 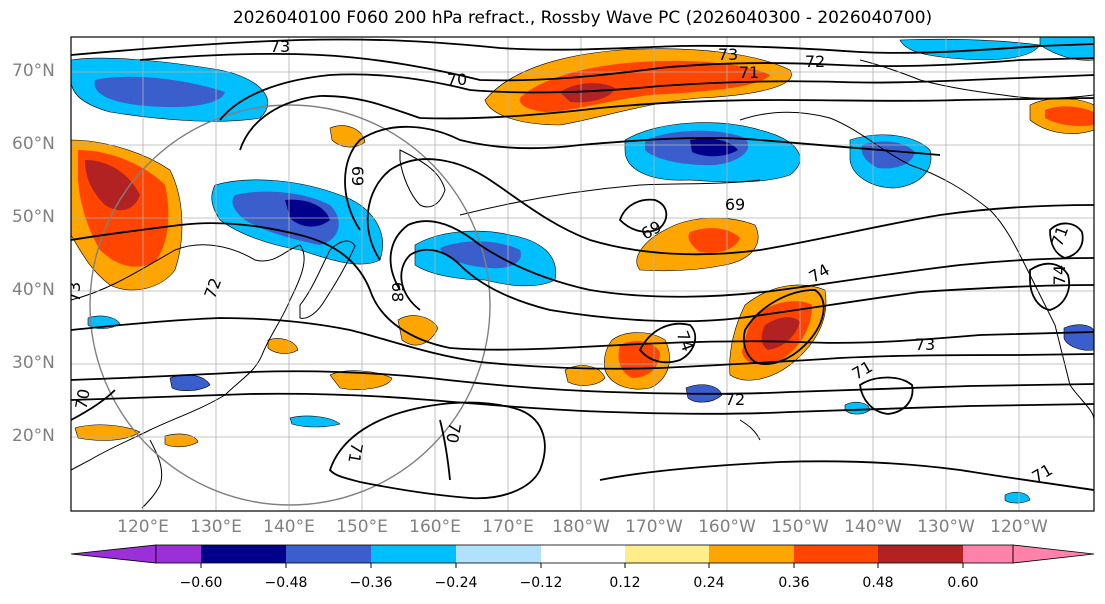 What do you see at coordinates (1069, 116) in the screenshot?
I see `anomaly-region-positive-core` at bounding box center [1069, 116].